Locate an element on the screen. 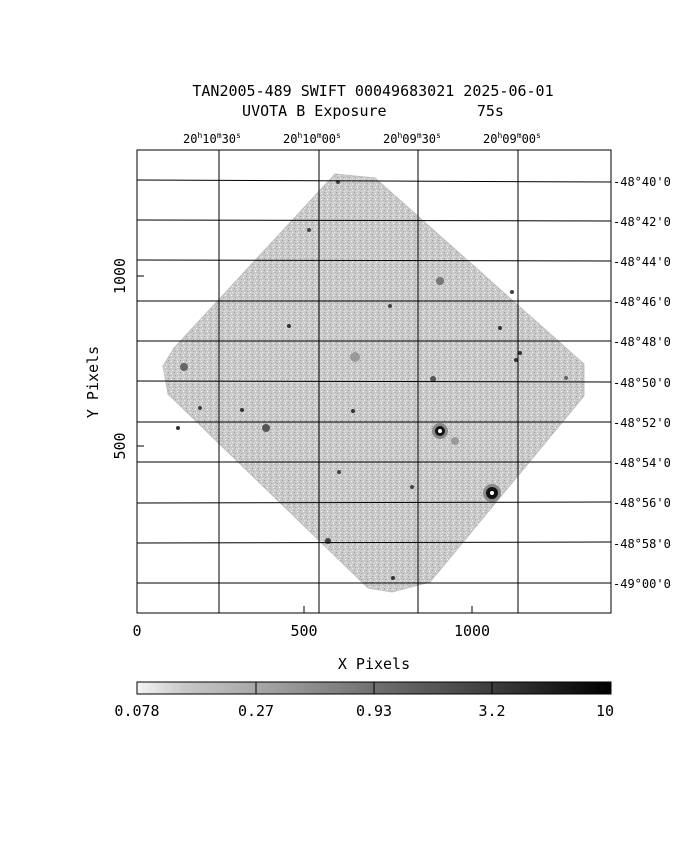  colorbar-label-1: 0.078 is located at coordinates (136, 711).